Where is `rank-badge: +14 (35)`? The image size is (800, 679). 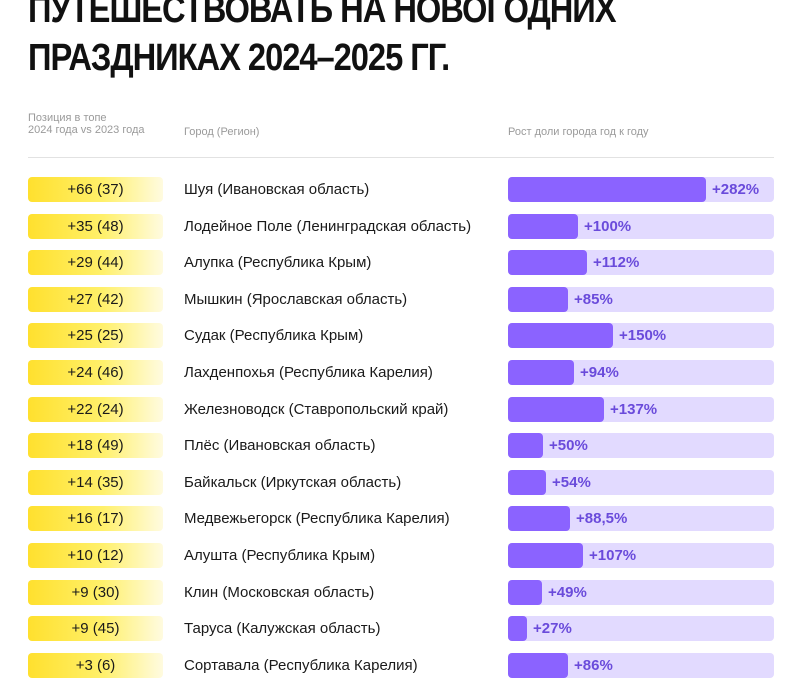
rank-badge: +14 (35) is located at coordinates (95, 482).